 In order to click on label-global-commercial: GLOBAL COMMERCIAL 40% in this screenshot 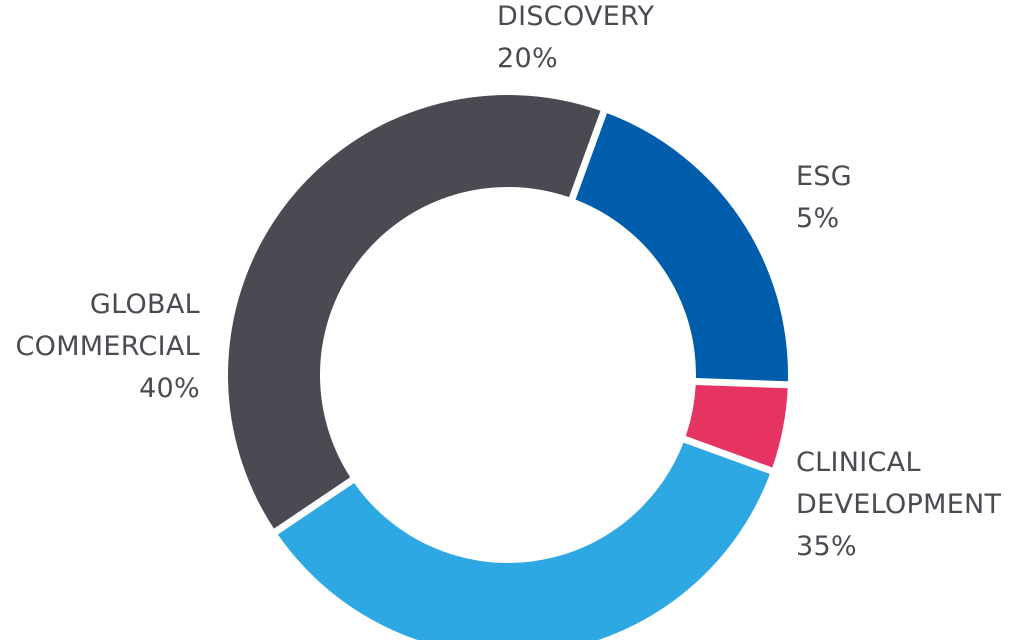, I will do `click(108, 347)`.